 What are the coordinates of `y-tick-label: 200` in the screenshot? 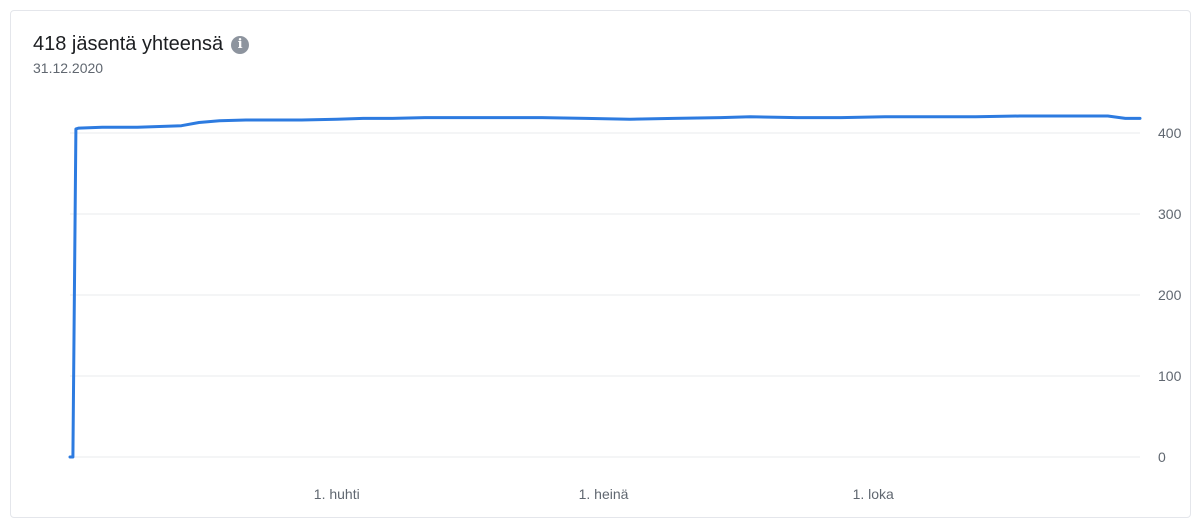 It's located at (1170, 295).